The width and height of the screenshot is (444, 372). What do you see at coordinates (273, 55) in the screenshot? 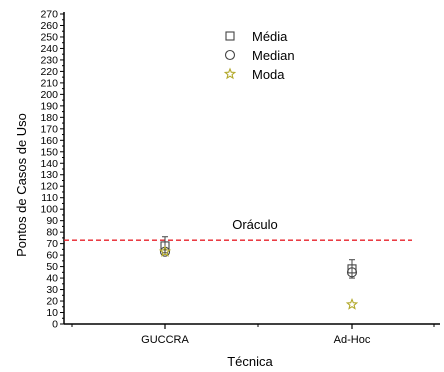
I see `legend-label: Median` at bounding box center [273, 55].